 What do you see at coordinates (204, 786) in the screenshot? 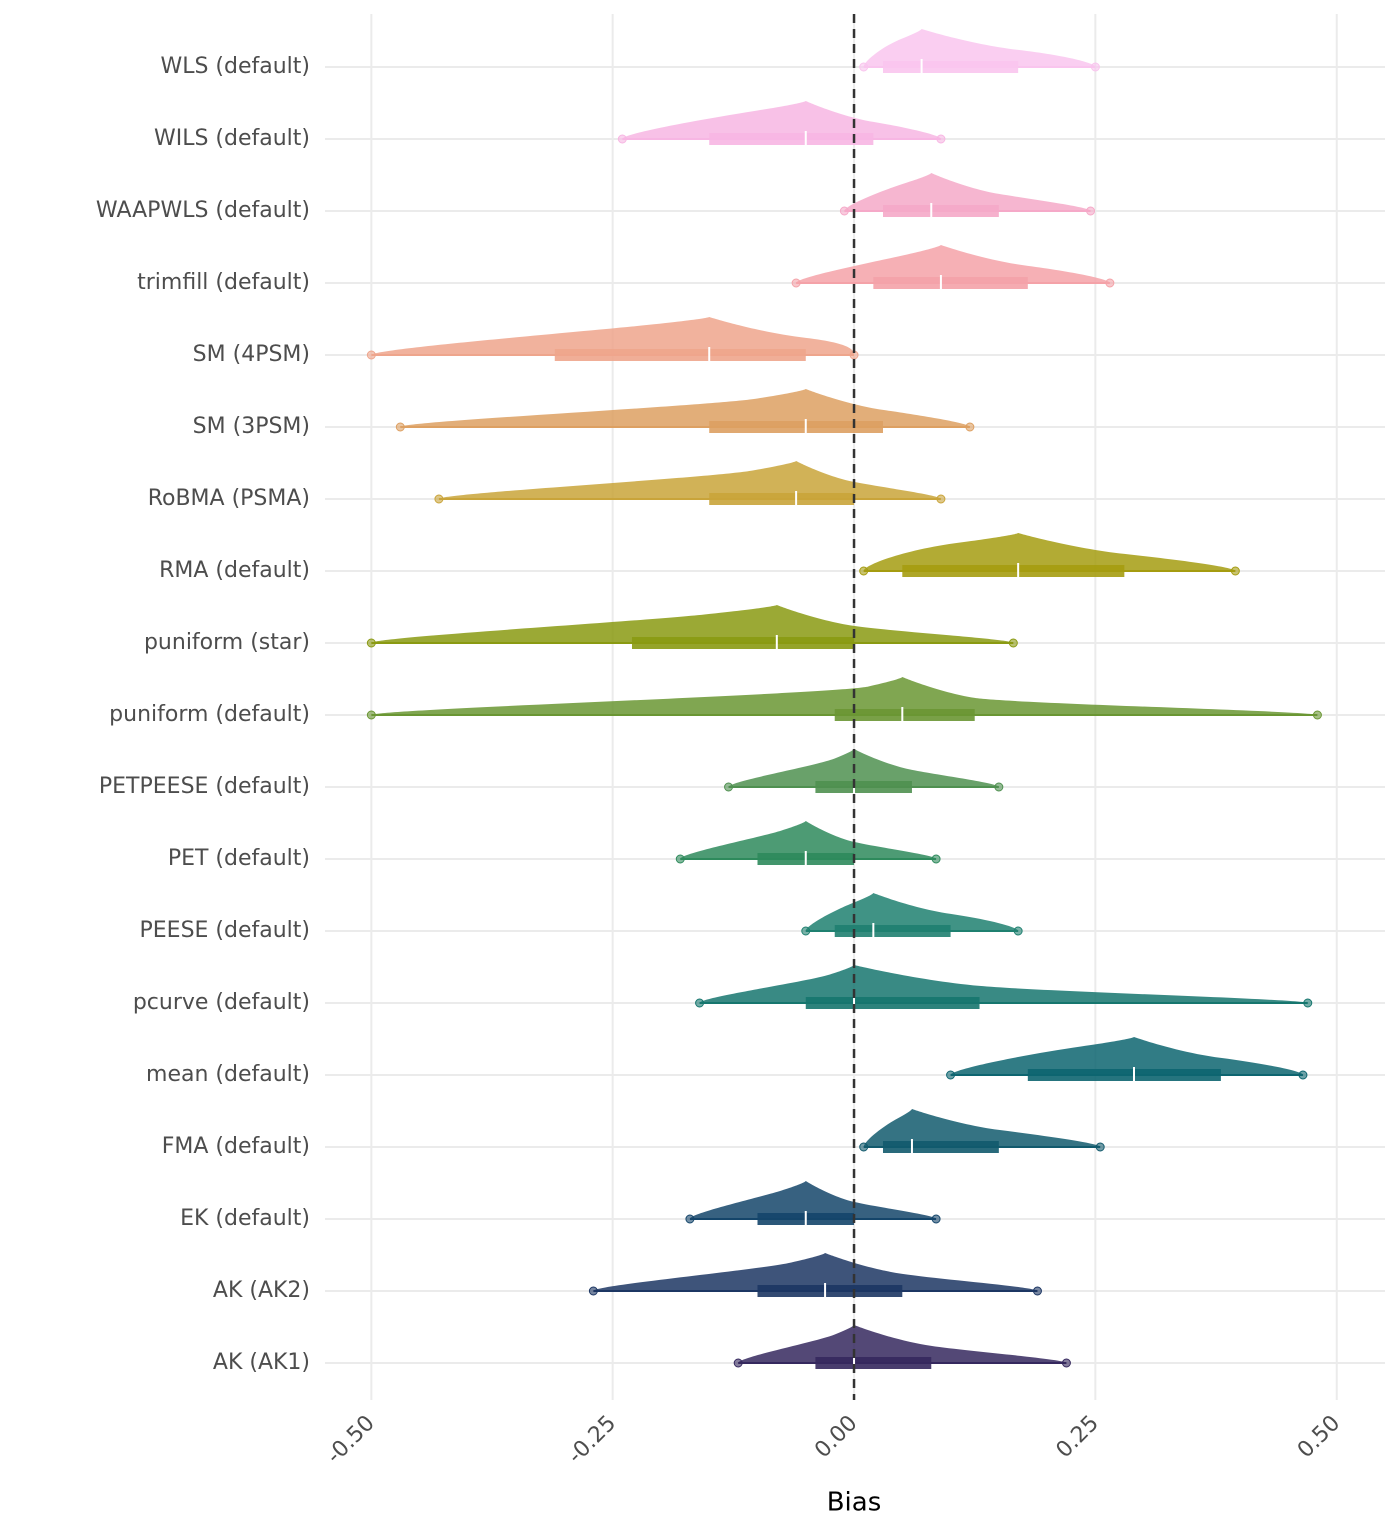
I see `y-tick-label: PETPEESE (default)` at bounding box center [204, 786].